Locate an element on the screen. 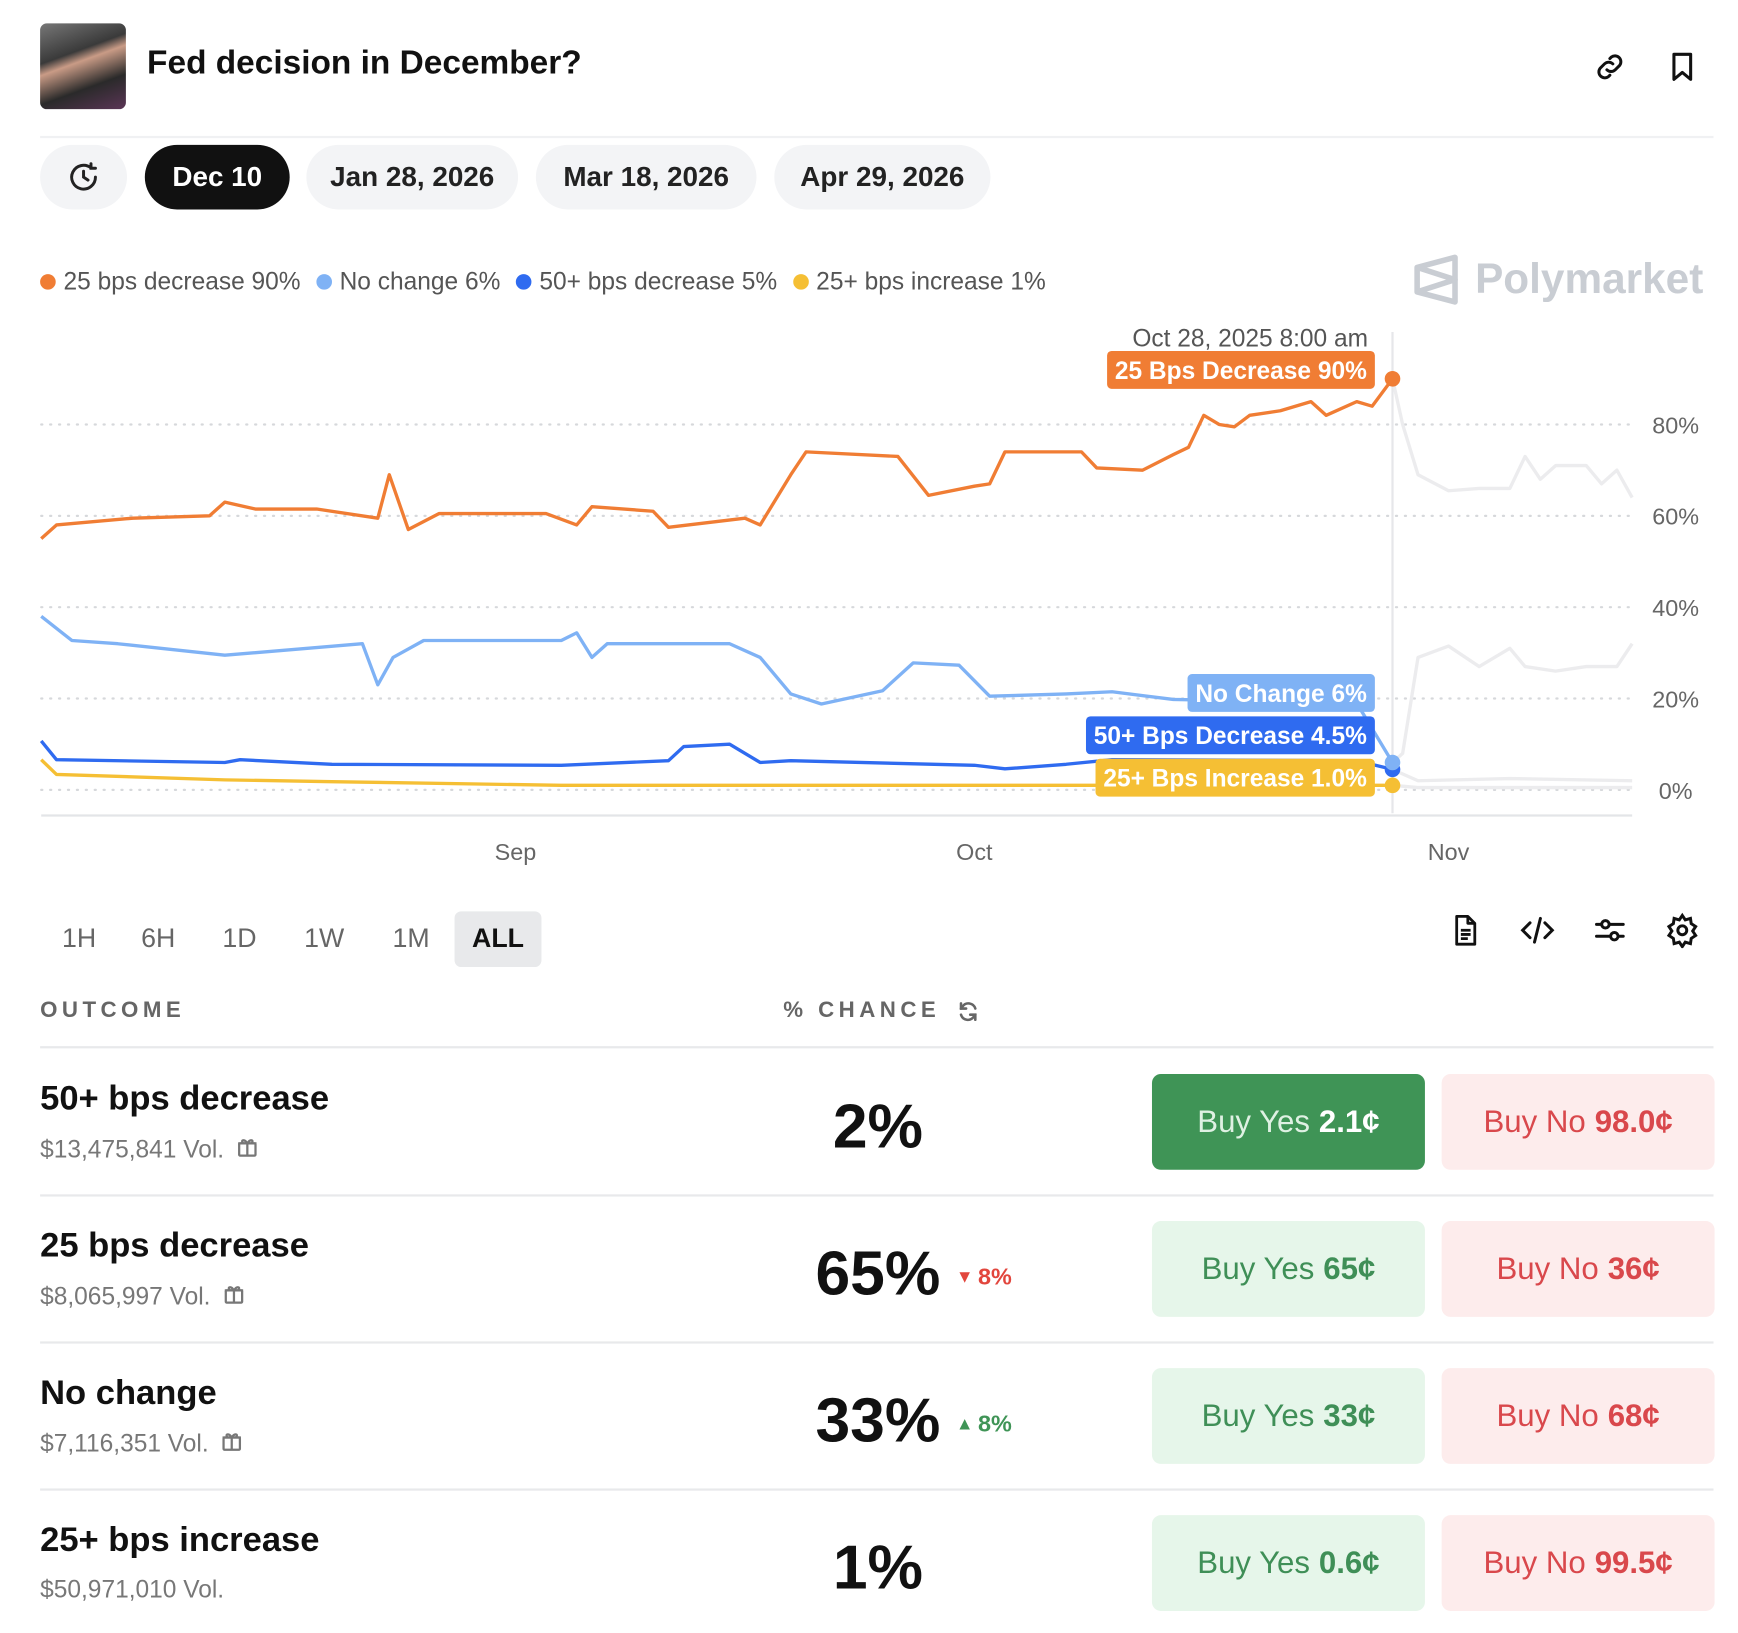 This screenshot has height=1633, width=1738. date-tab-apr-29: Apr 29, 2026 is located at coordinates (882, 177).